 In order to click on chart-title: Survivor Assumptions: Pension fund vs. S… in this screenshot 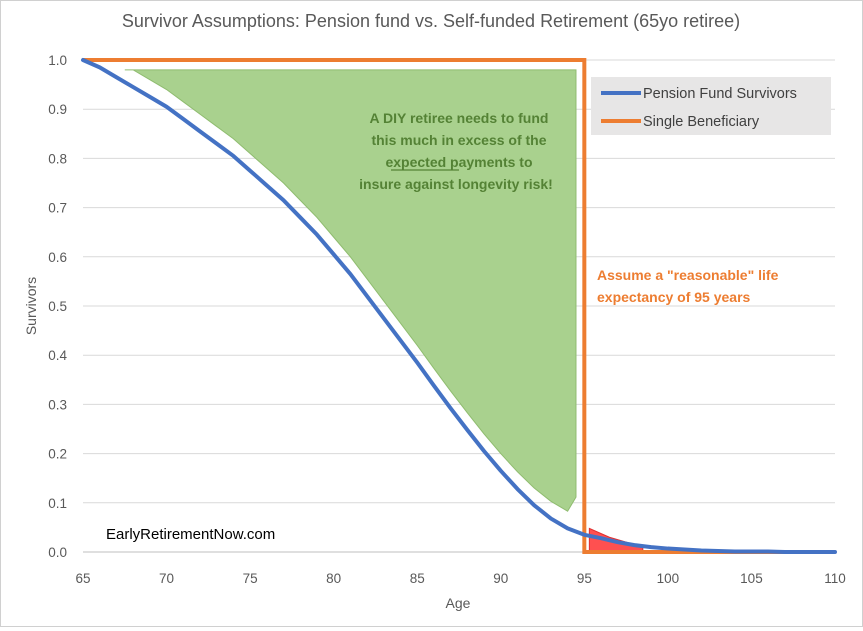, I will do `click(431, 21)`.